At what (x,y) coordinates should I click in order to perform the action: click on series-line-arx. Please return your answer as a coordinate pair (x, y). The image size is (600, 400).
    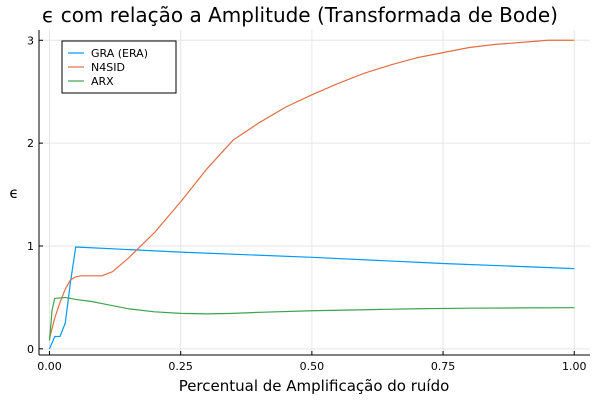
    Looking at the image, I should click on (311, 318).